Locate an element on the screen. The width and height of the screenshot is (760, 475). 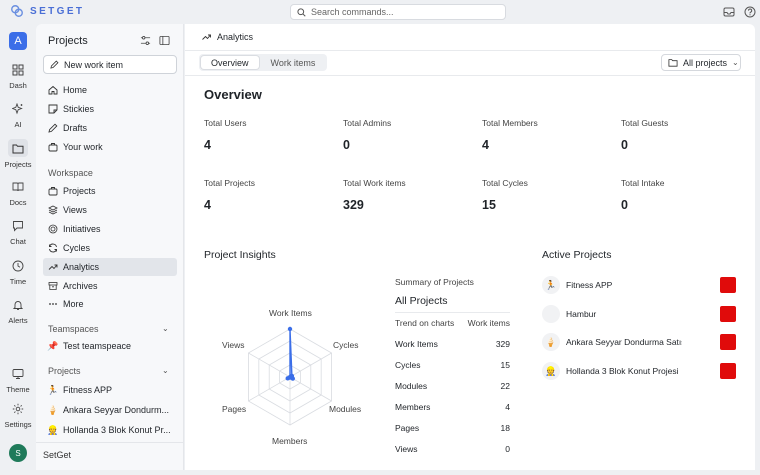
sidebar-item-your-work: Your work is located at coordinates (110, 147).